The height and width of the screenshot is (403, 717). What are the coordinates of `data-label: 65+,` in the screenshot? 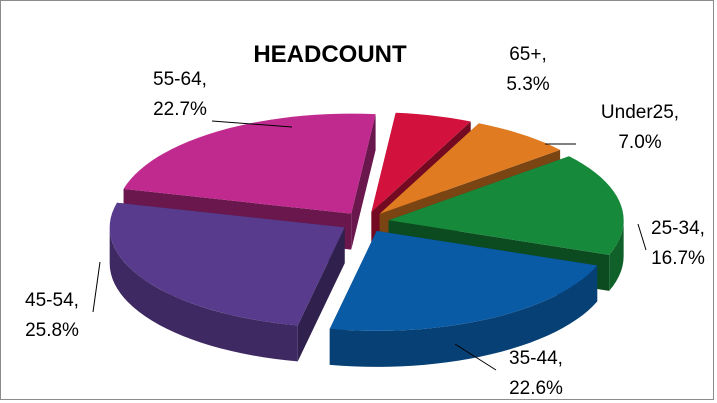 It's located at (528, 54).